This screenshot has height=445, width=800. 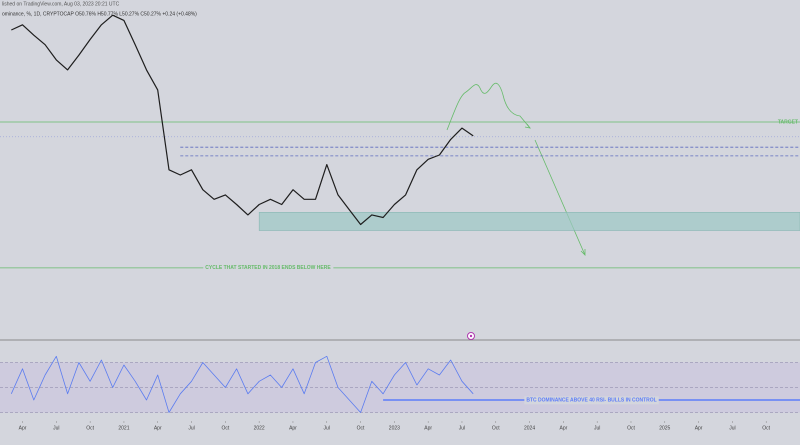 What do you see at coordinates (664, 428) in the screenshot?
I see `x-tick-label: 2025` at bounding box center [664, 428].